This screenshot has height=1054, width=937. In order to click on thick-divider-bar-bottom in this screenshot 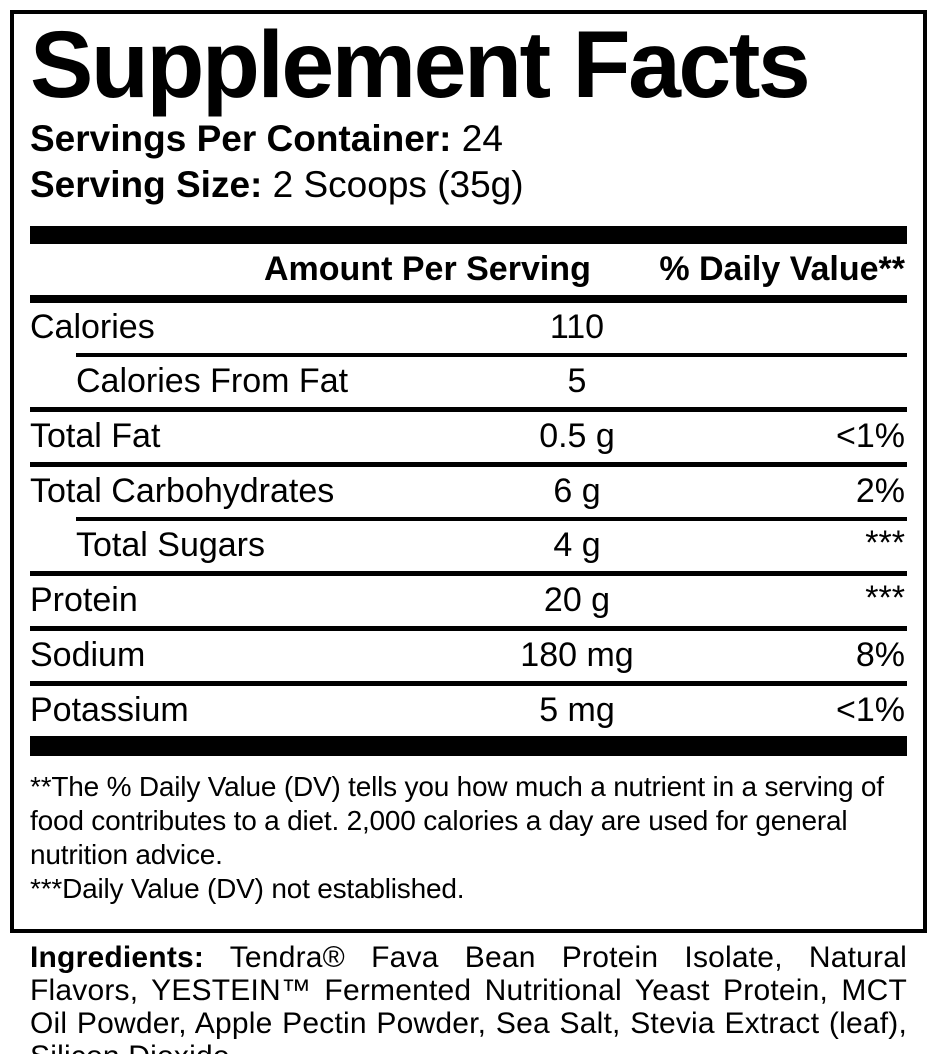, I will do `click(468, 745)`.